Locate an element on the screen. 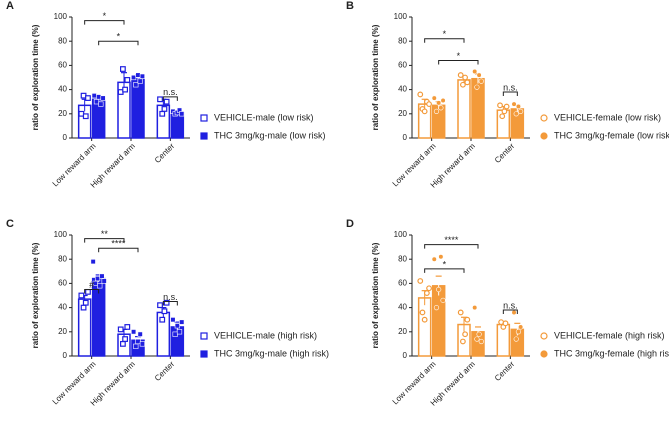 This screenshot has width=669, height=426. error-bar is located at coordinates (438, 285).